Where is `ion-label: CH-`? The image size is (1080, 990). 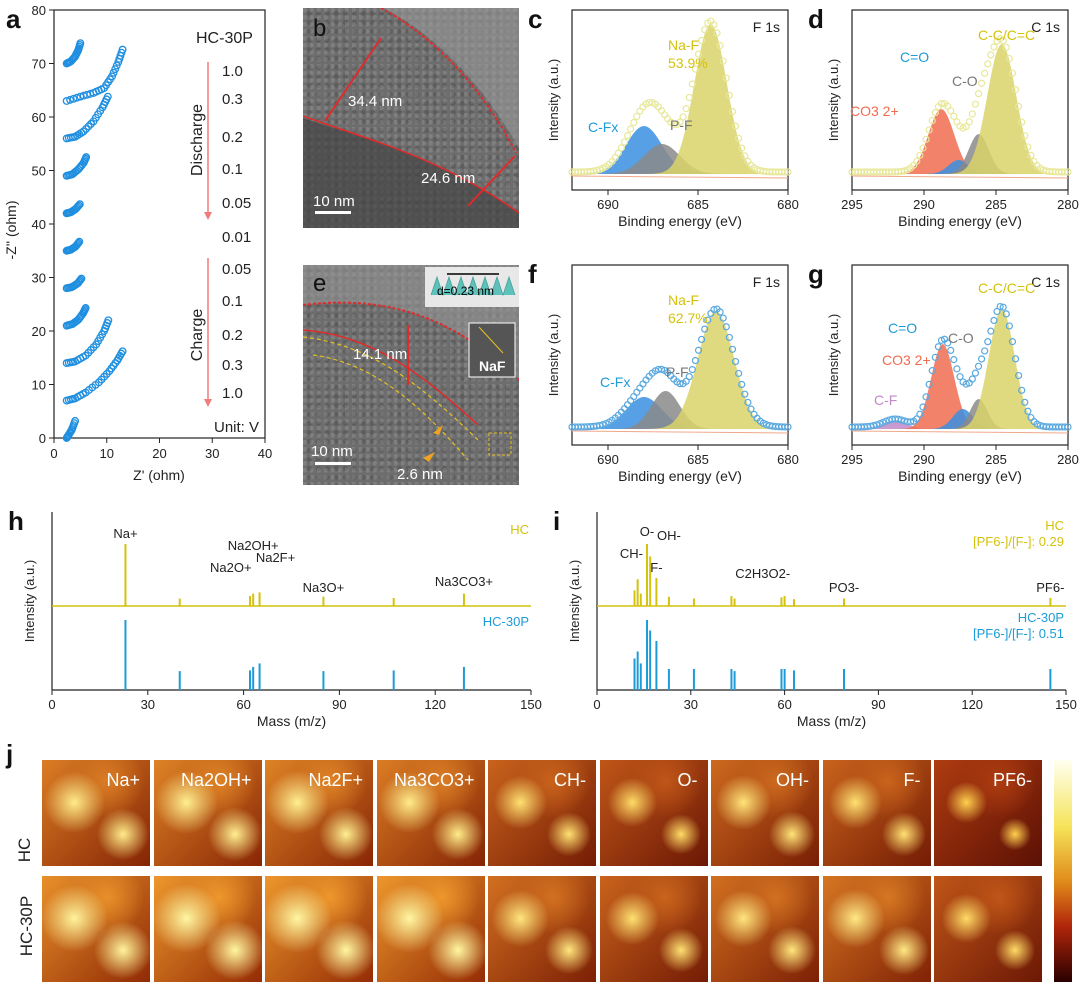 ion-label: CH- is located at coordinates (570, 780).